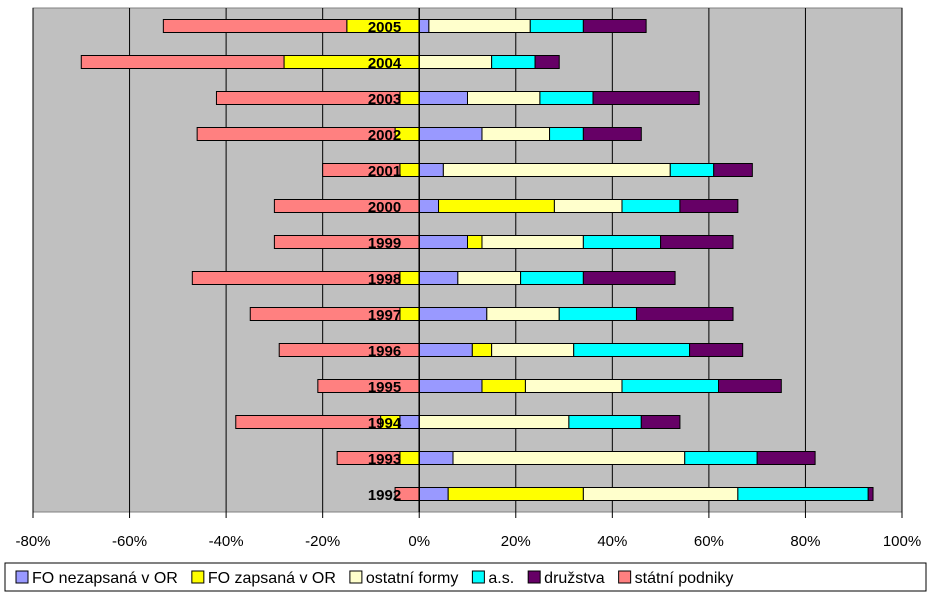  What do you see at coordinates (32, 541) in the screenshot?
I see `x-tick-label: -80%` at bounding box center [32, 541].